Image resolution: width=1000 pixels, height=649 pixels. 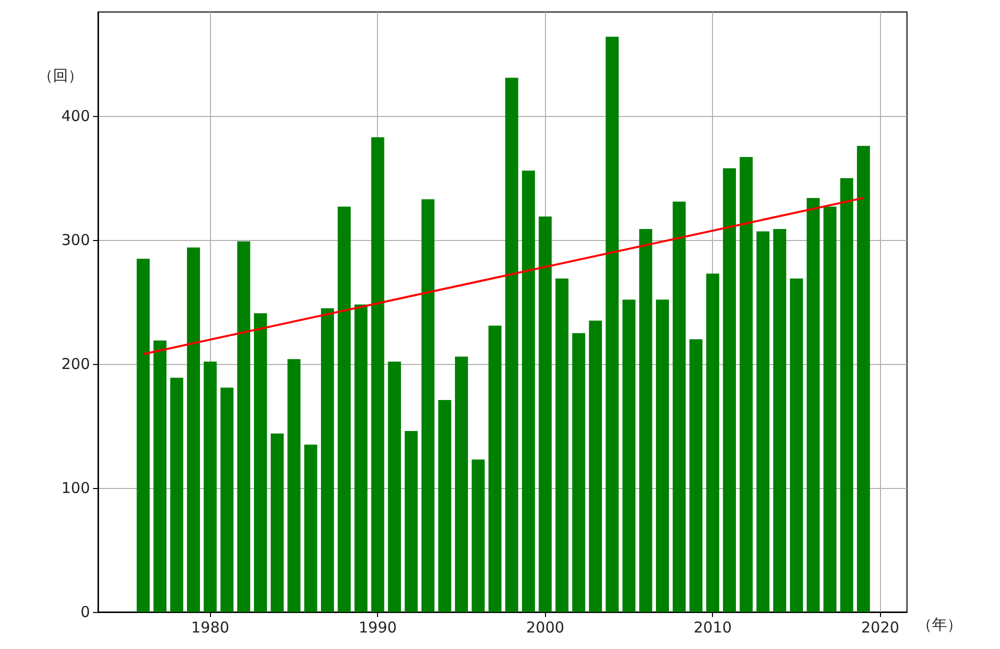 I want to click on y-tick-label: 300, so click(x=75, y=240).